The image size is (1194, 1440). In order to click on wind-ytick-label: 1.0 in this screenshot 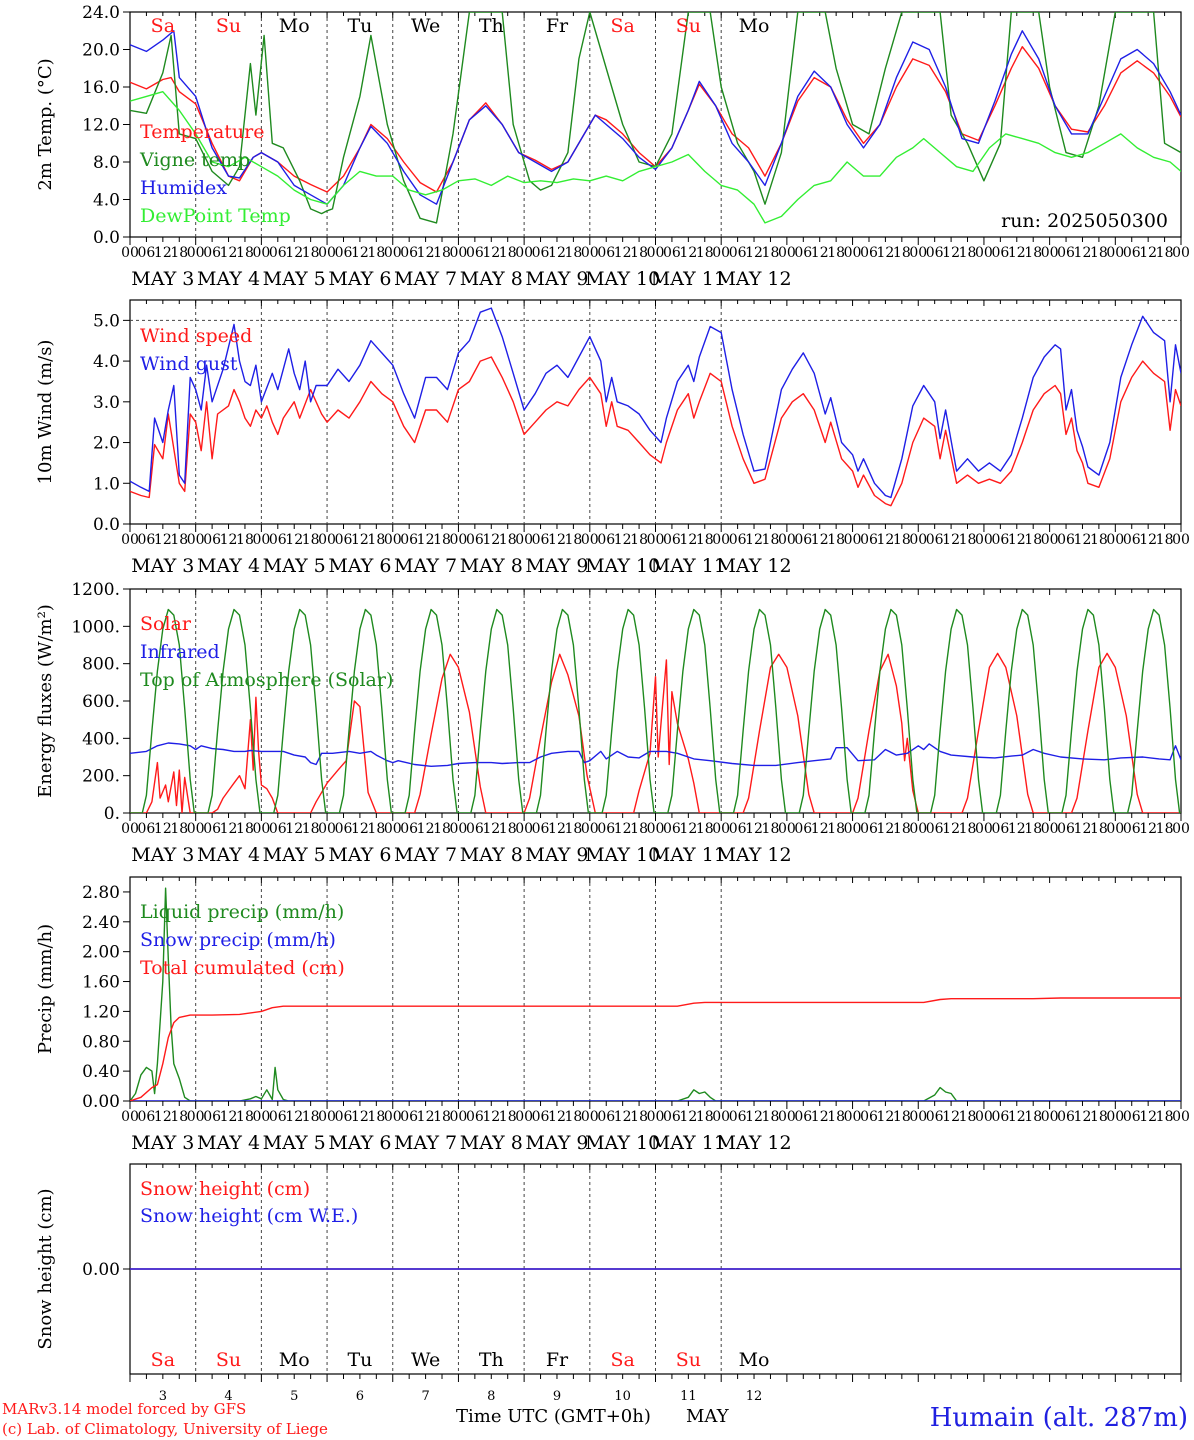, I will do `click(106, 484)`.